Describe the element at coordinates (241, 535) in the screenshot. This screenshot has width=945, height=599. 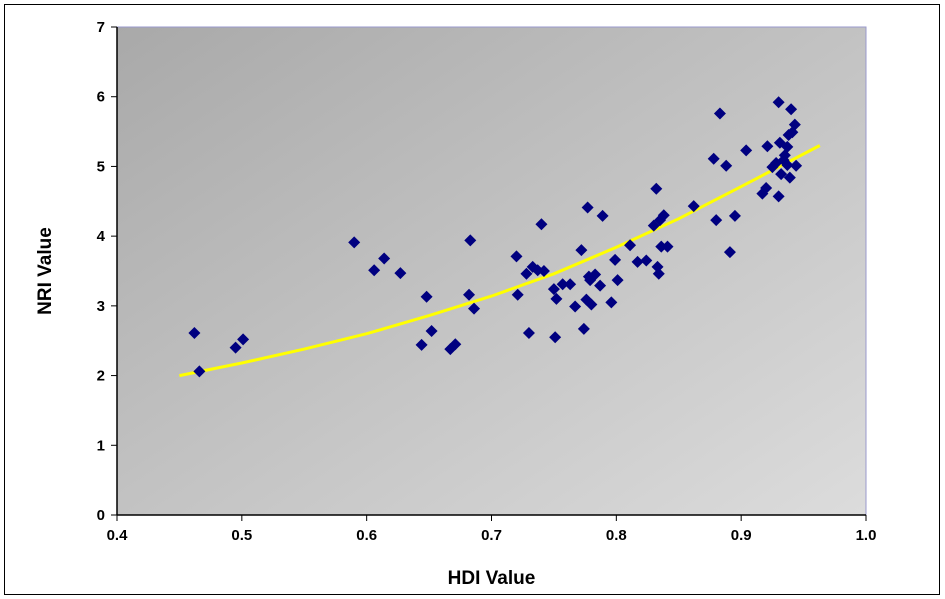
I see `x-tick-label: 0.5` at that location.